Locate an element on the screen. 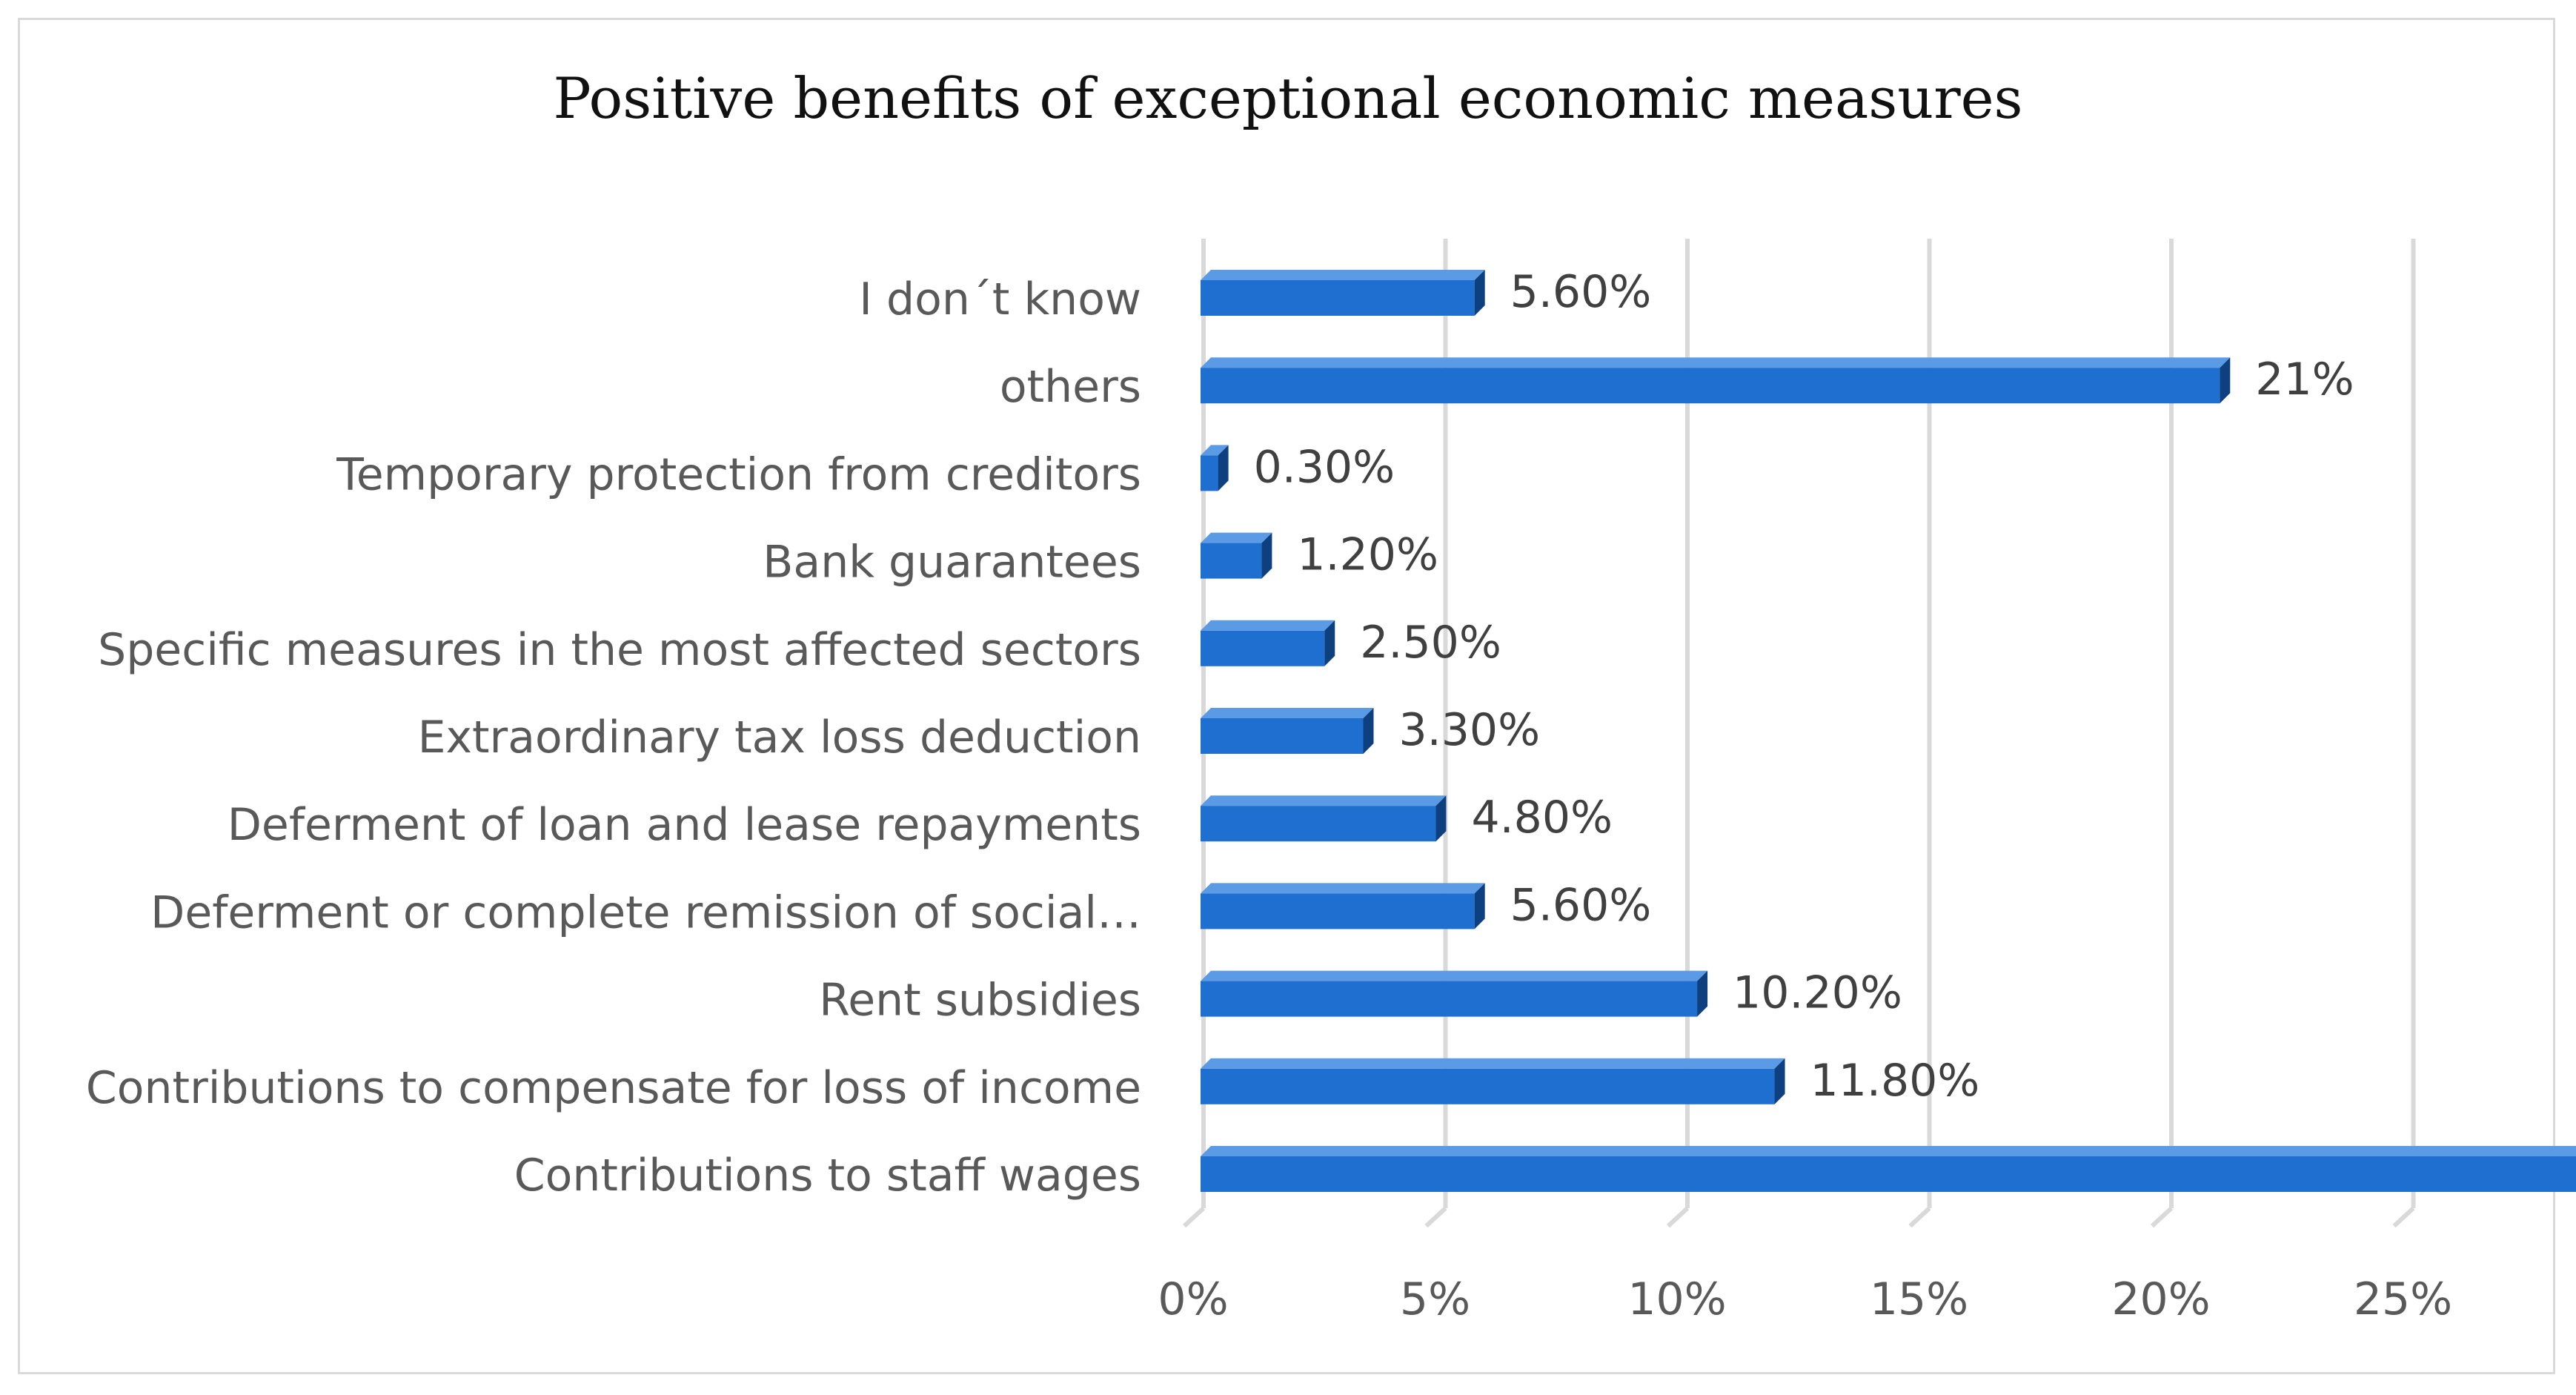 Image resolution: width=2576 pixels, height=1395 pixels. x-tick-label: 0% is located at coordinates (1193, 1299).